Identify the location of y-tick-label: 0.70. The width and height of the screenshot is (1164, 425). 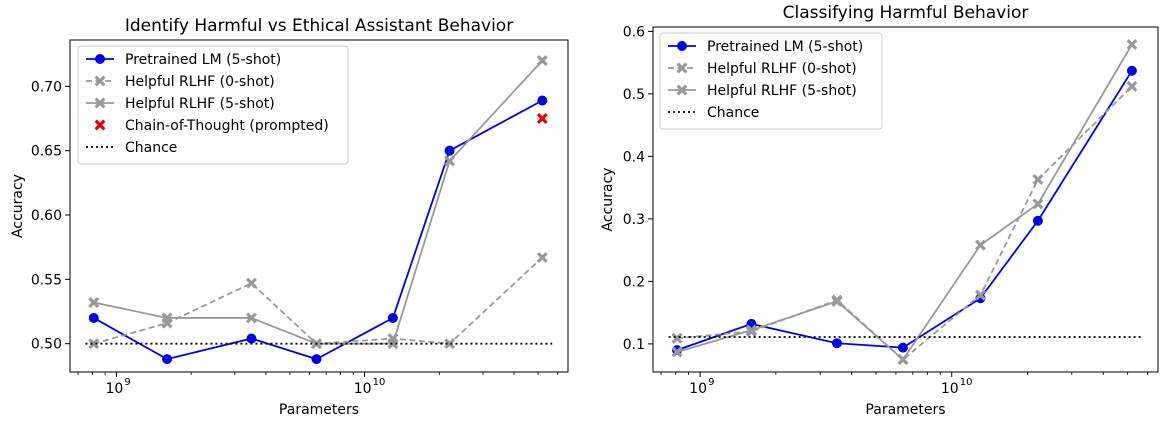
(46, 87).